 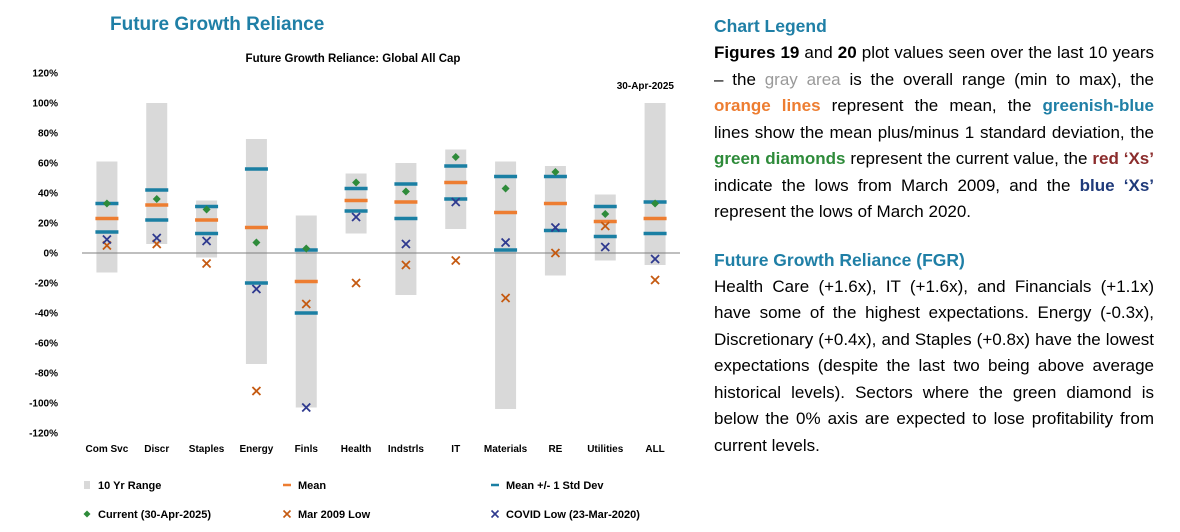 What do you see at coordinates (353, 59) in the screenshot?
I see `chart-title: Future Growth Reliance: Global All Cap` at bounding box center [353, 59].